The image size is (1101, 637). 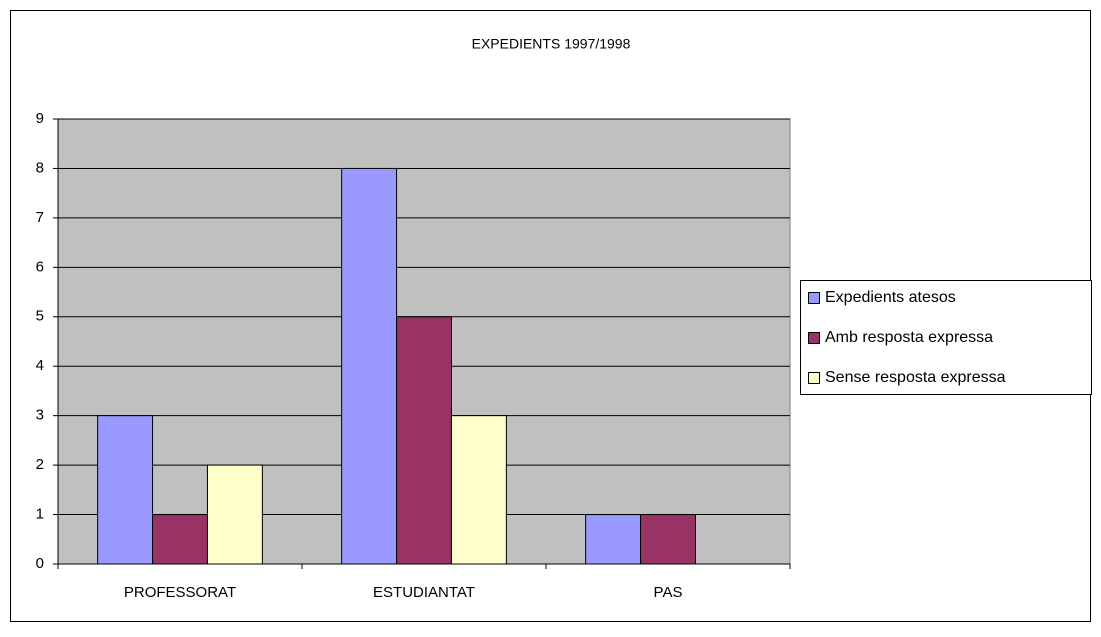 I want to click on y-tick-label: 0, so click(x=40, y=563).